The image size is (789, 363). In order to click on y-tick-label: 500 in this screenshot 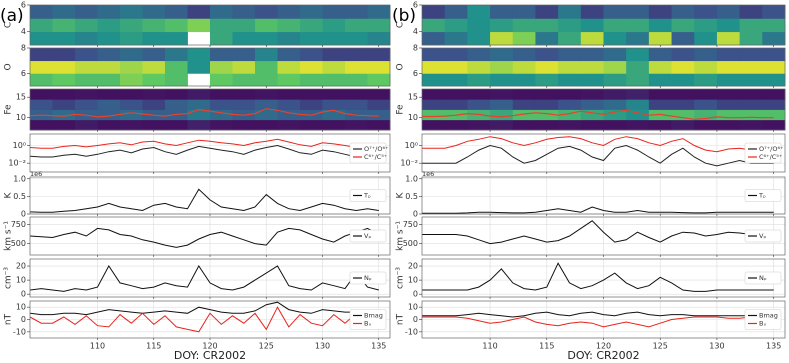, I will do `click(410, 243)`.